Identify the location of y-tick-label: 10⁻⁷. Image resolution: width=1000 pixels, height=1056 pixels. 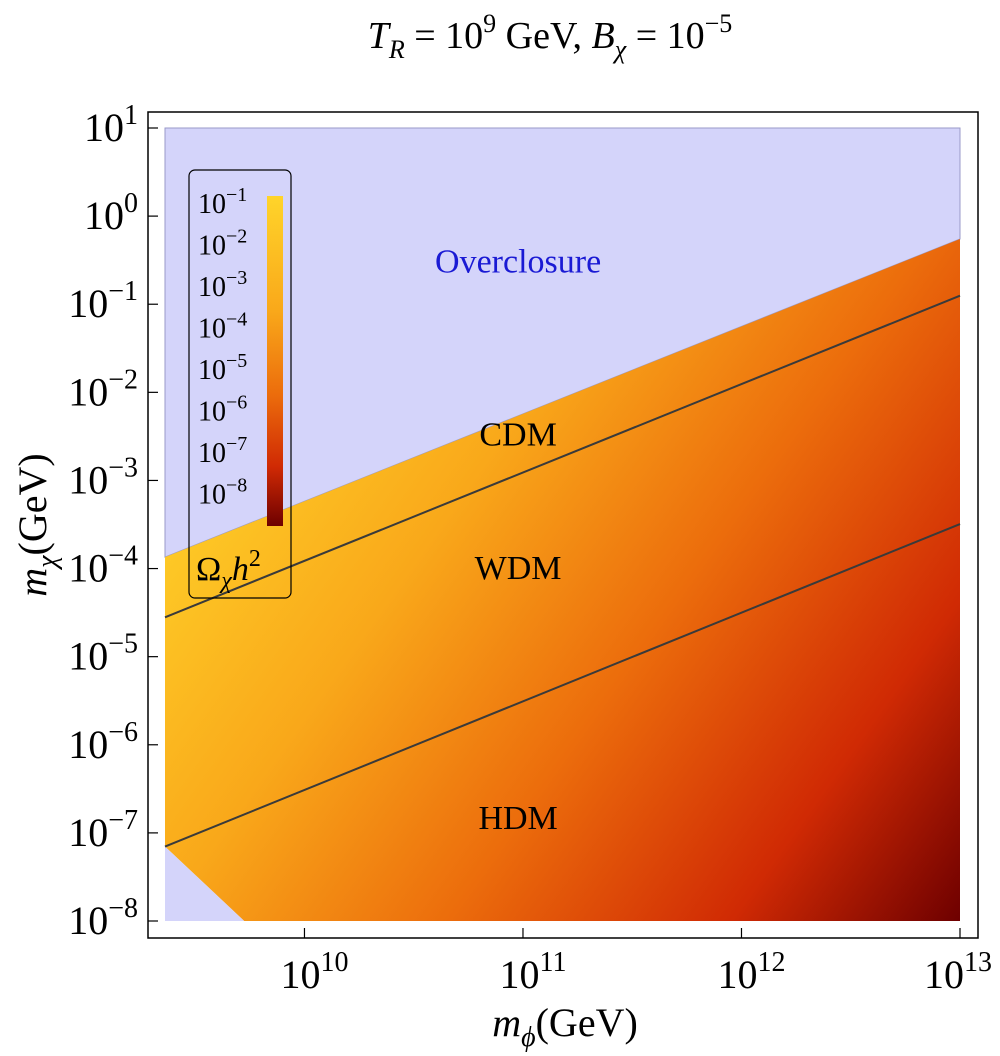
(103, 830).